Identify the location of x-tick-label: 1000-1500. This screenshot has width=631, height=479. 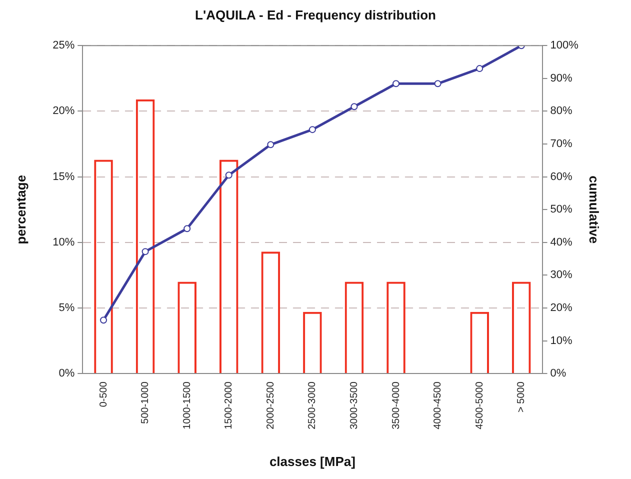
(187, 405).